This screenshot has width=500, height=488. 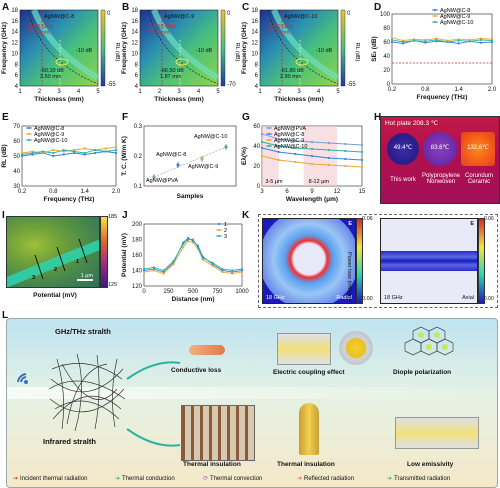 I want to click on wifi-icon, so click(x=22, y=378).